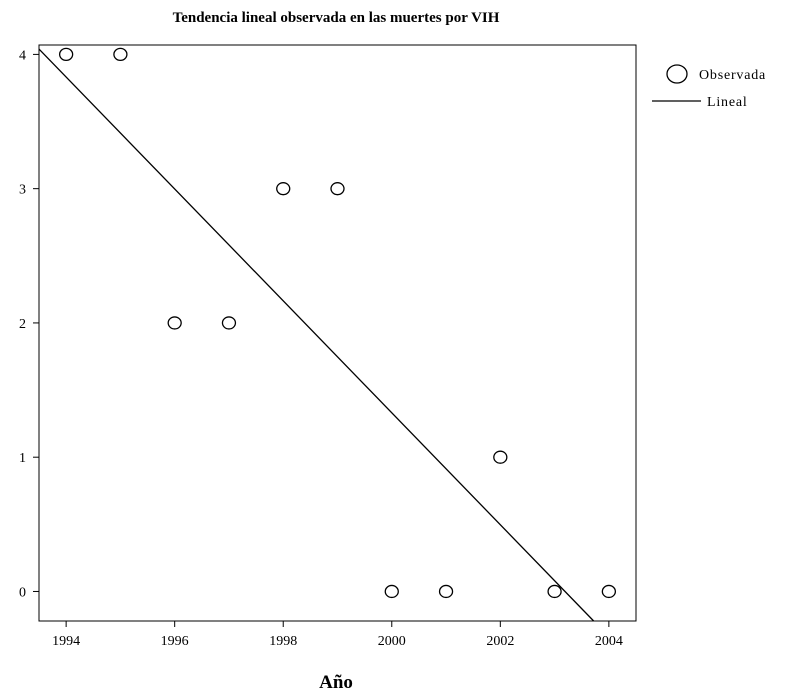  I want to click on y-tick-label: 2, so click(22, 324).